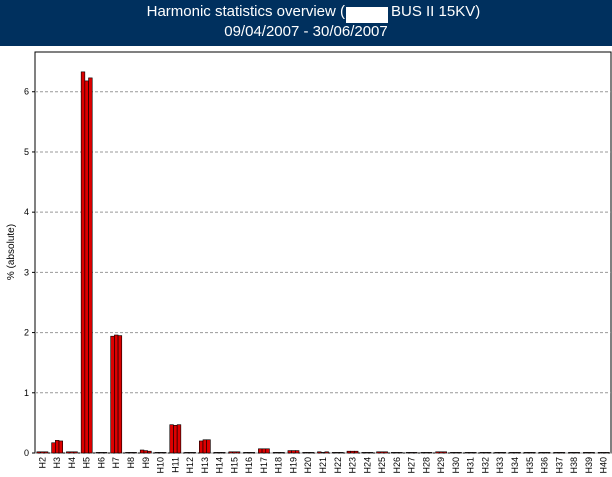 This screenshot has height=477, width=612. What do you see at coordinates (220, 465) in the screenshot?
I see `x-tick-label: H14` at bounding box center [220, 465].